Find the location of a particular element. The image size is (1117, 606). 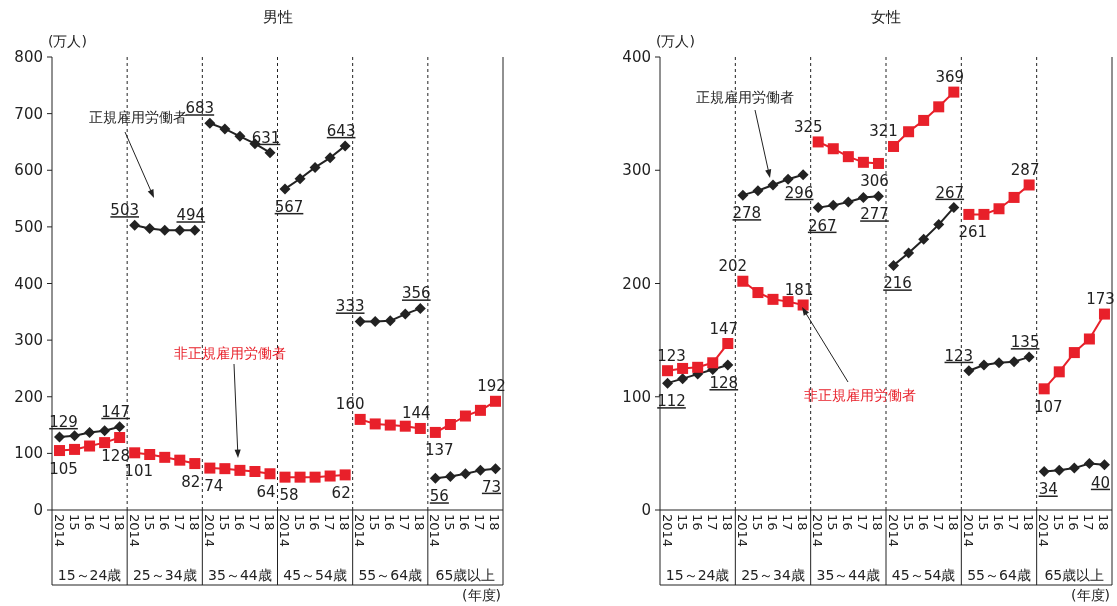

data-label: 325 is located at coordinates (808, 126).